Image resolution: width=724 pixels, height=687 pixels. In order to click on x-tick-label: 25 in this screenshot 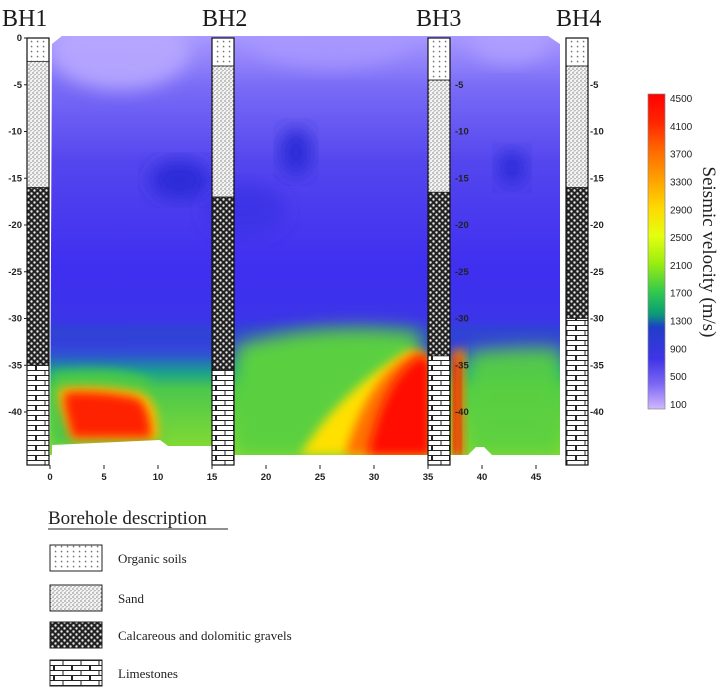, I will do `click(320, 477)`.